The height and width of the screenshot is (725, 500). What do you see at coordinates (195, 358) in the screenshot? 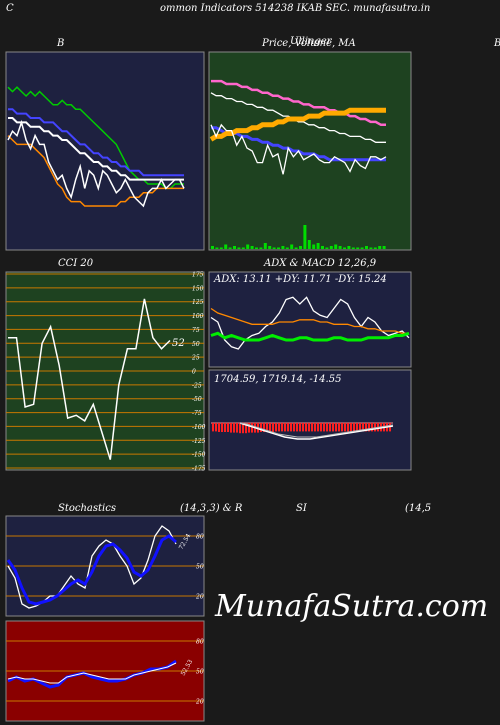
I see `cci-tick-label: 25` at bounding box center [195, 358].